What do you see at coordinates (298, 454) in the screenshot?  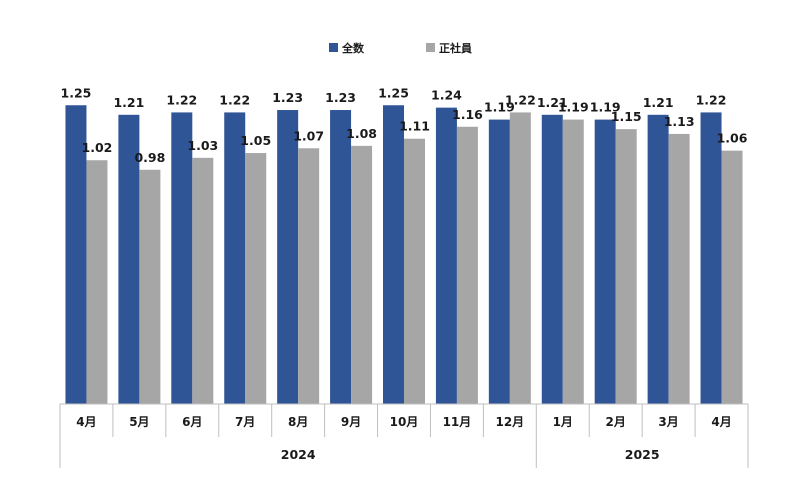 I see `year-label: 2024` at bounding box center [298, 454].